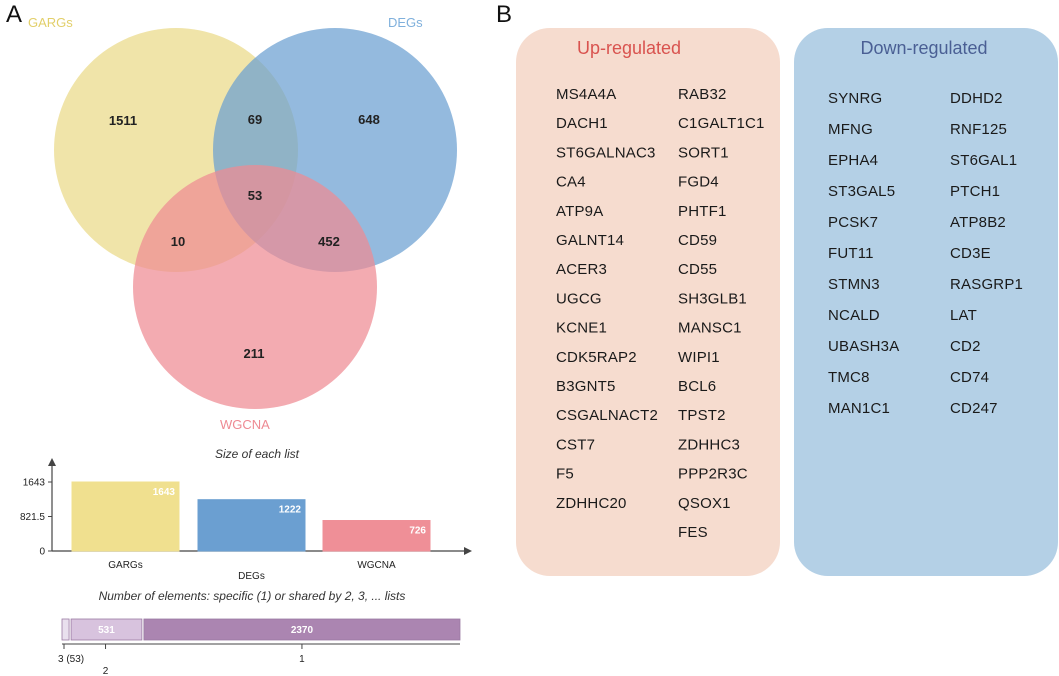  What do you see at coordinates (257, 454) in the screenshot?
I see `size-chart-caption: Size of each list` at bounding box center [257, 454].